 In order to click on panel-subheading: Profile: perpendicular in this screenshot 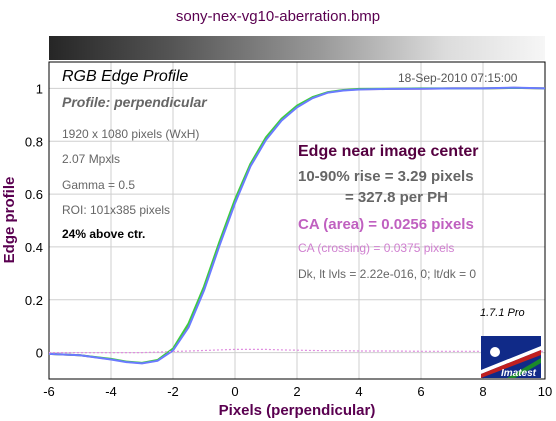, I will do `click(134, 102)`.